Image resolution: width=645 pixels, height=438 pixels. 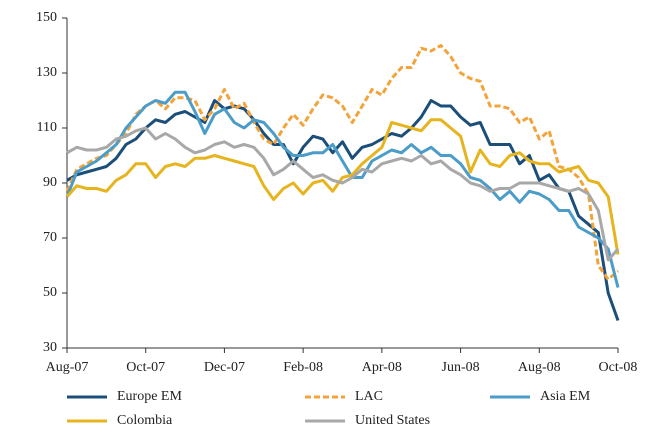 I want to click on legend-label: Asia EM, so click(x=565, y=396).